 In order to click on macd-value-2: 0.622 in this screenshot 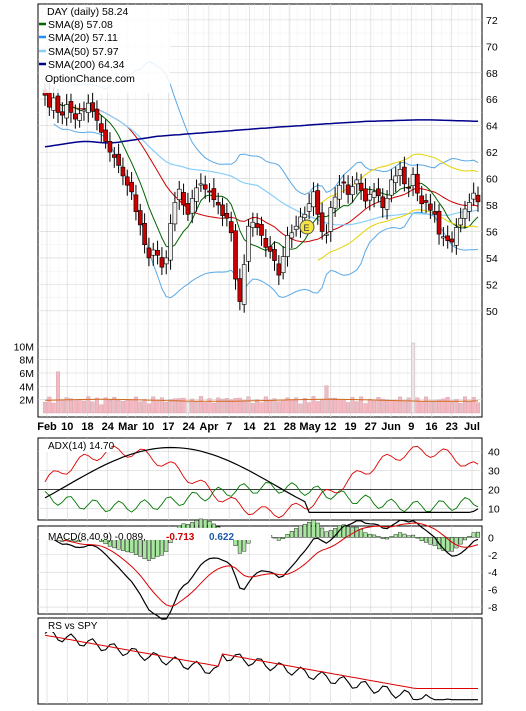, I will do `click(221, 537)`.